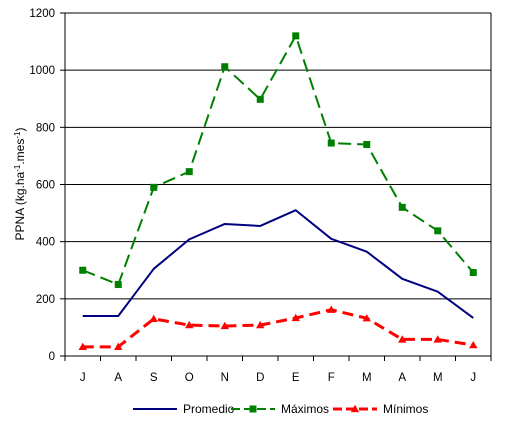 This screenshot has height=426, width=506. Describe the element at coordinates (45, 243) in the screenshot. I see `y-tick-label: 400` at that location.